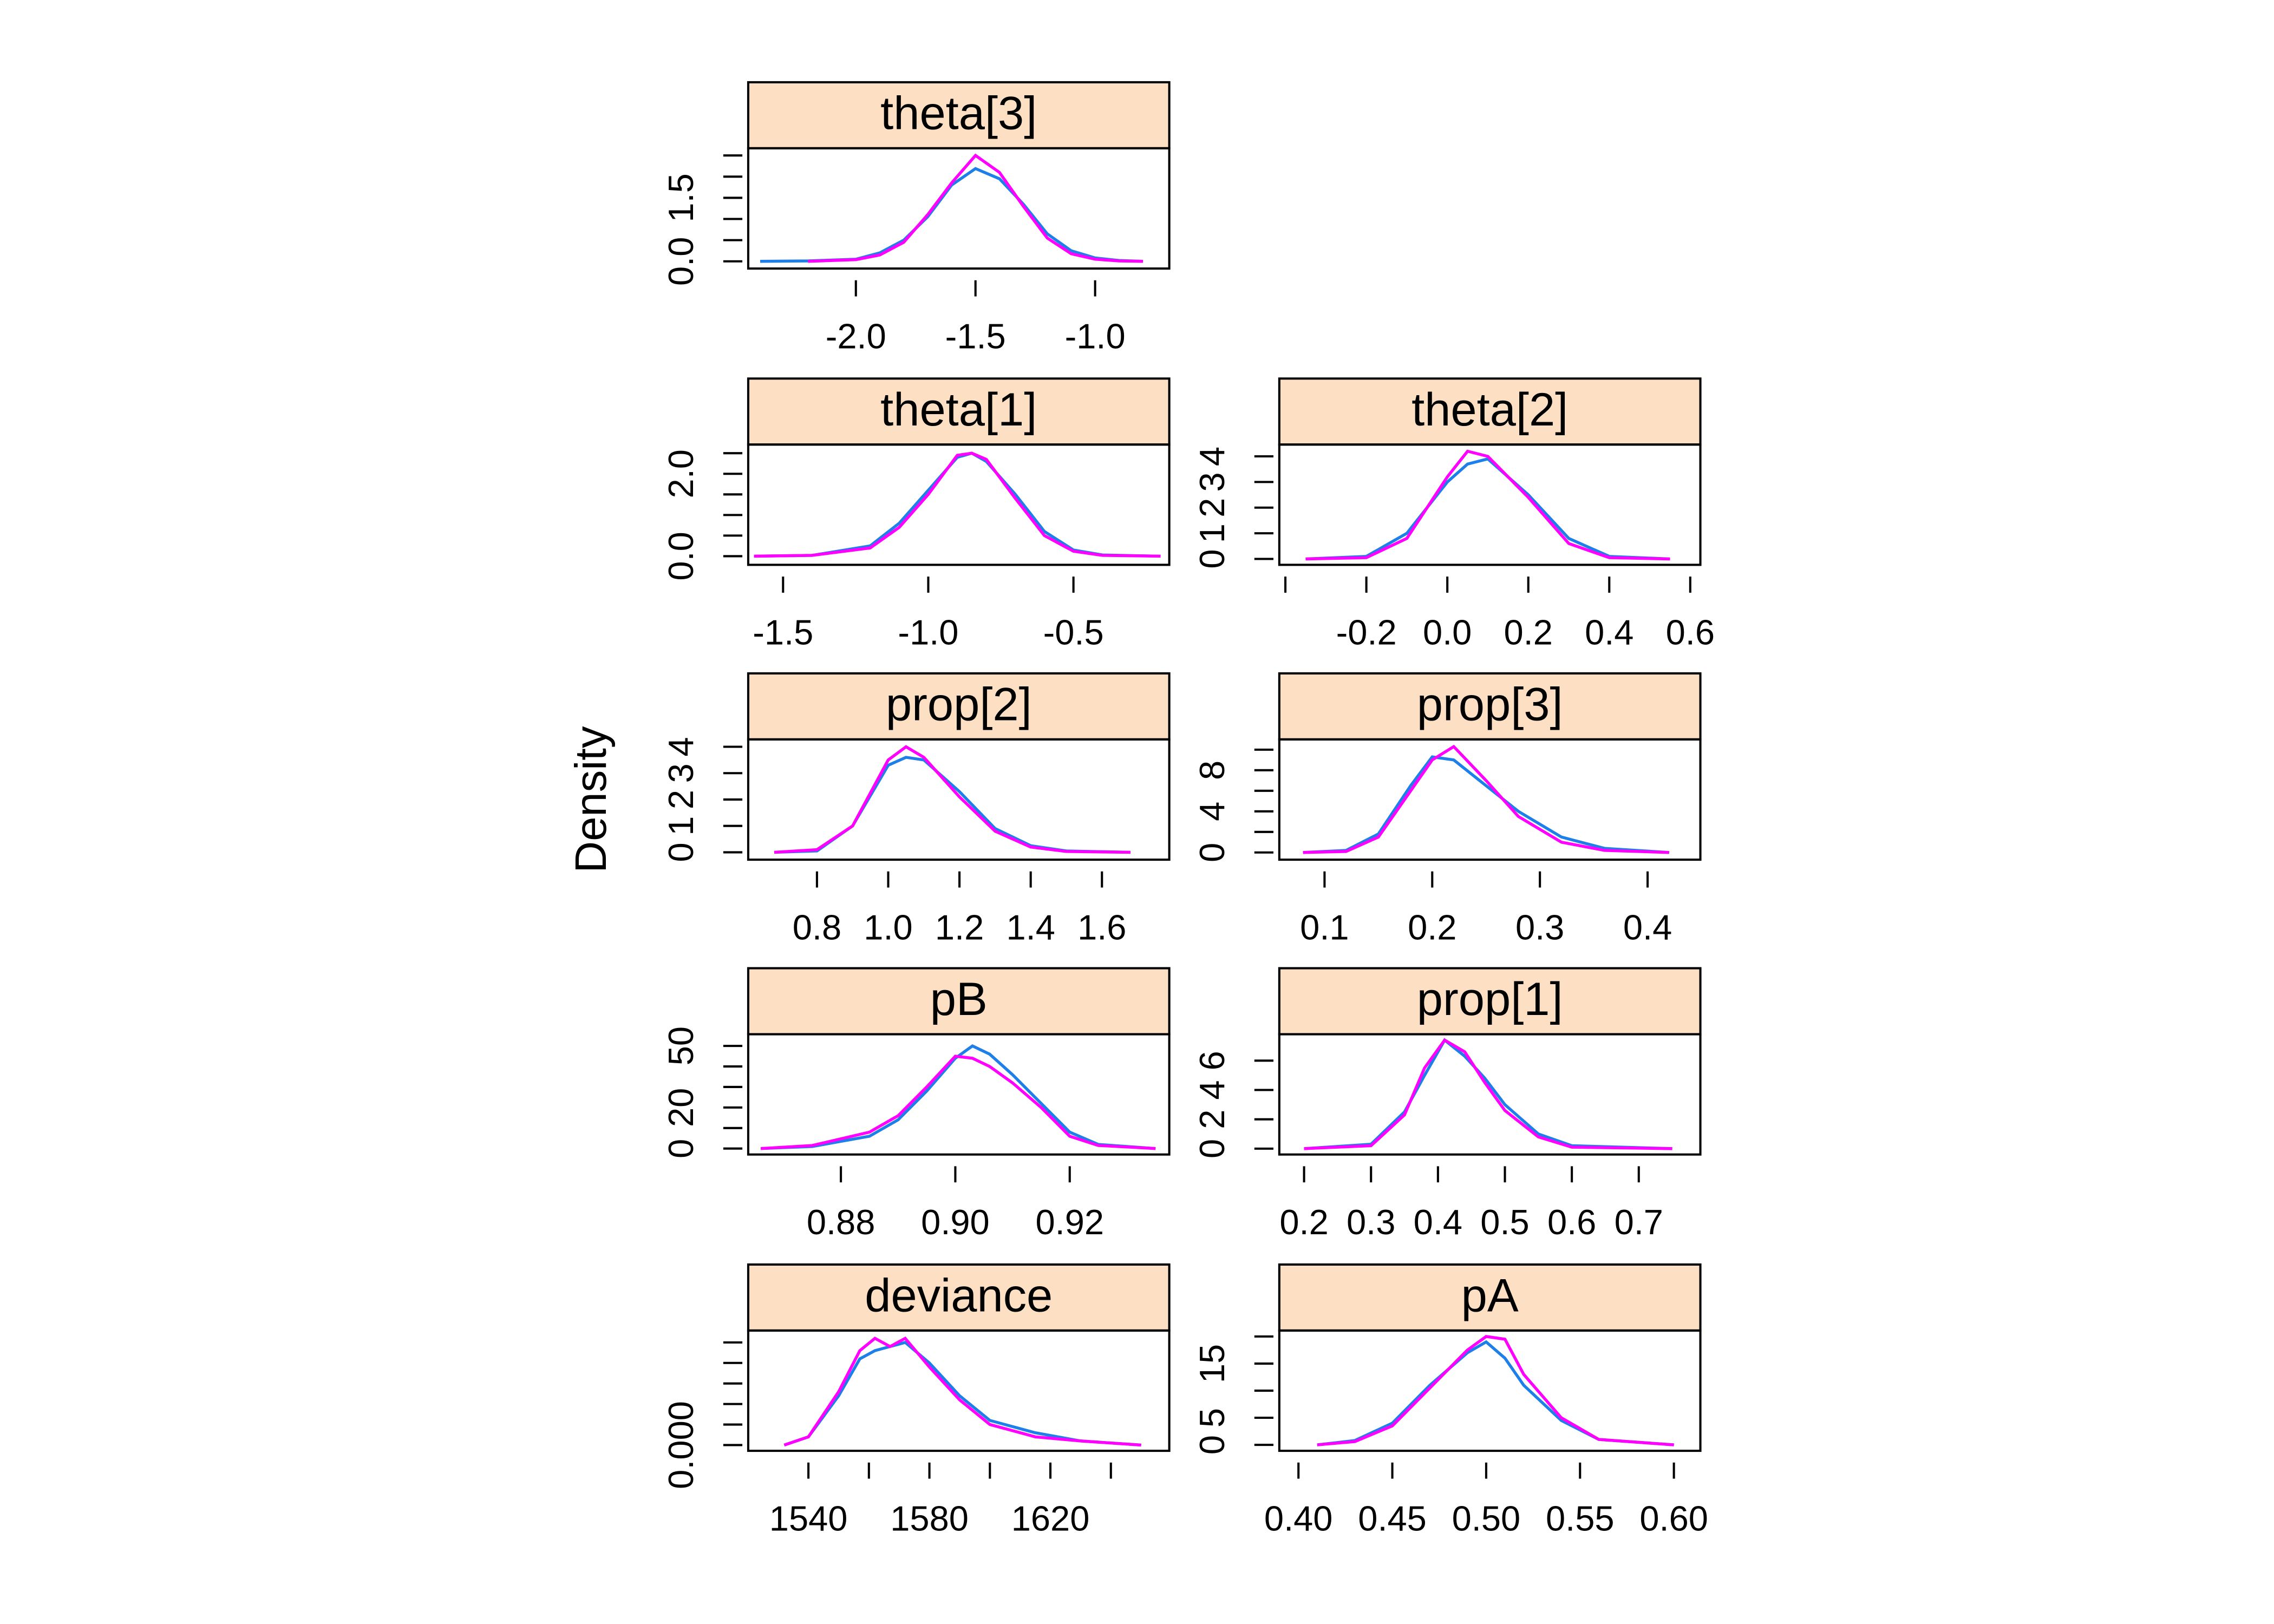 This screenshot has width=2274, height=1624. Describe the element at coordinates (1490, 999) in the screenshot. I see `strip-title: prop[1]` at that location.